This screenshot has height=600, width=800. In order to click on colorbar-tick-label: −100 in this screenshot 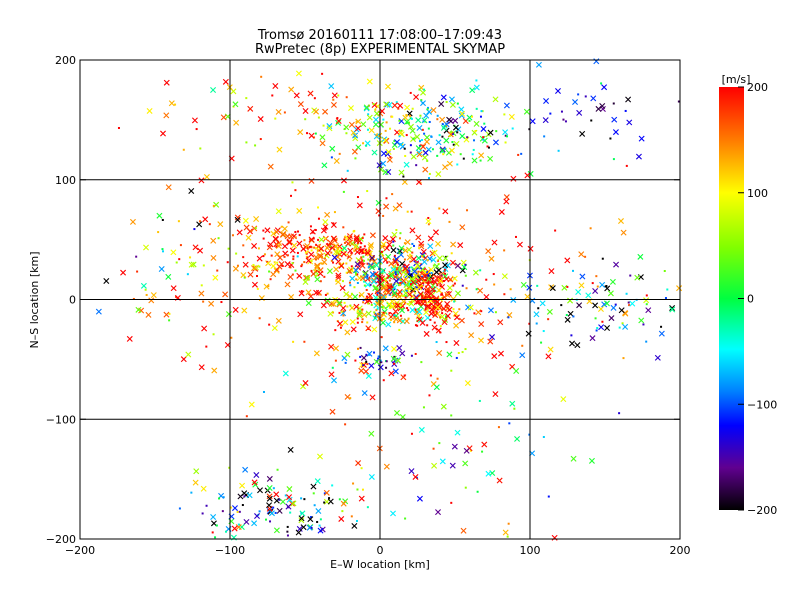, I will do `click(762, 404)`.